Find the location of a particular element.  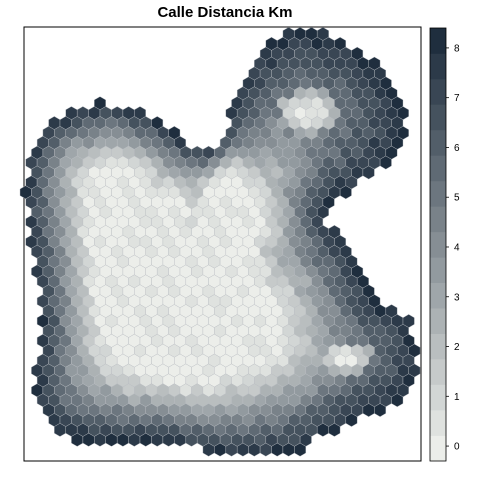

legend-tick-label: 1 is located at coordinates (457, 397).